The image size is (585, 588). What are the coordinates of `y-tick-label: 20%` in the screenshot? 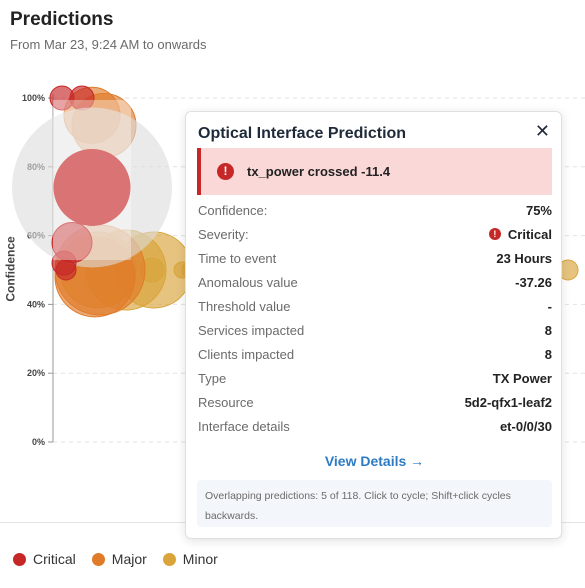 It's located at (36, 373).